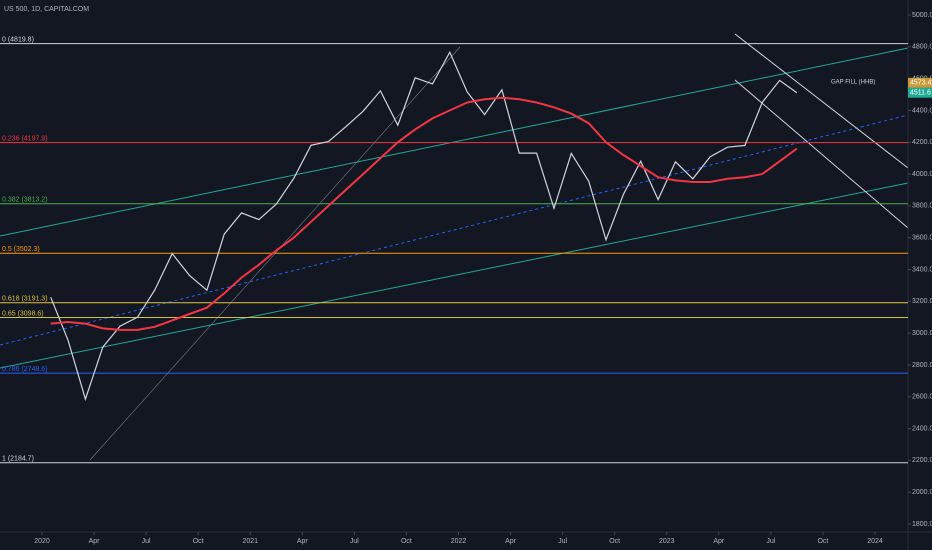 This screenshot has height=550, width=932. I want to click on y-tick-label: 4200.0, so click(922, 142).